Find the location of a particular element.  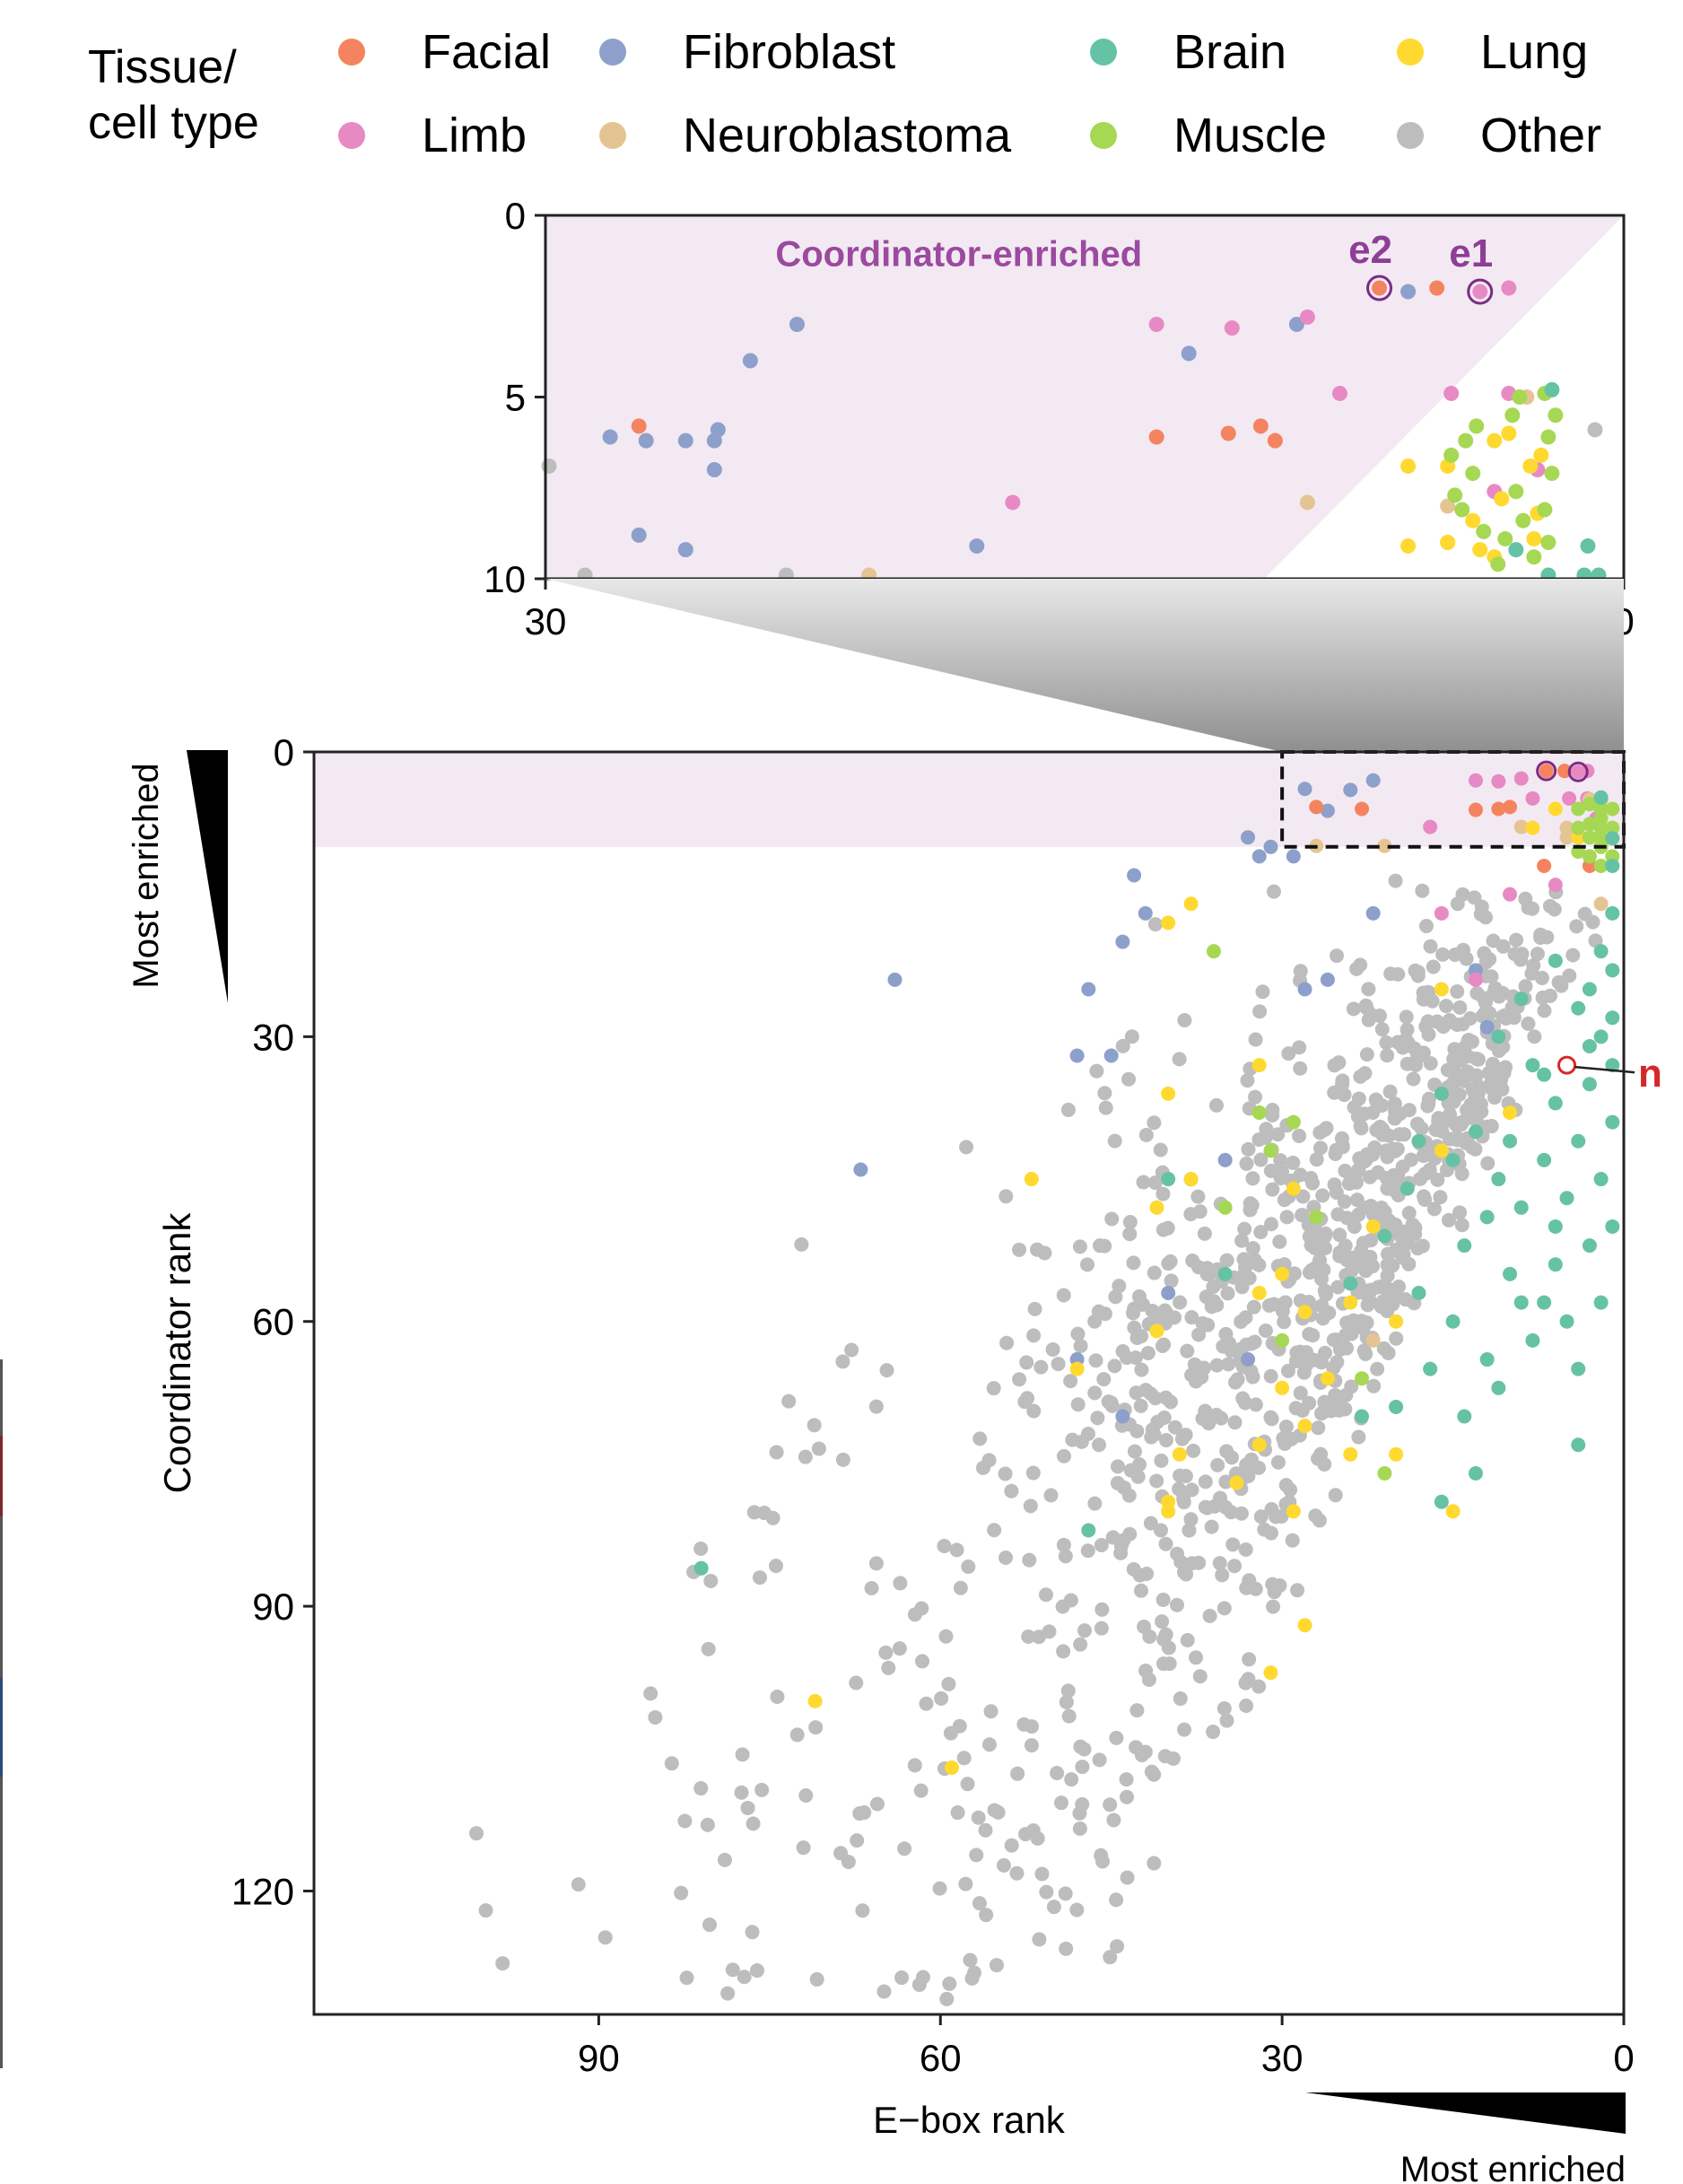

inset-point-limb is located at coordinates (1451, 393).